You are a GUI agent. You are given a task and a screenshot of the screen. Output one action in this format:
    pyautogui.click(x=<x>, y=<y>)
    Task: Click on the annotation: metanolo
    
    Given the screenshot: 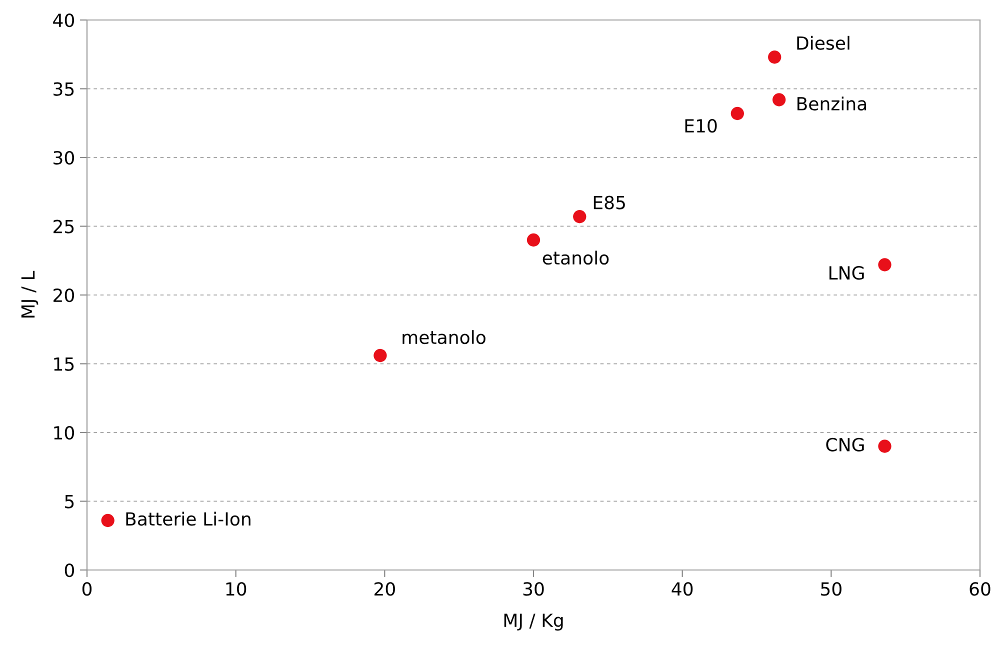 What is the action you would take?
    pyautogui.click(x=444, y=337)
    